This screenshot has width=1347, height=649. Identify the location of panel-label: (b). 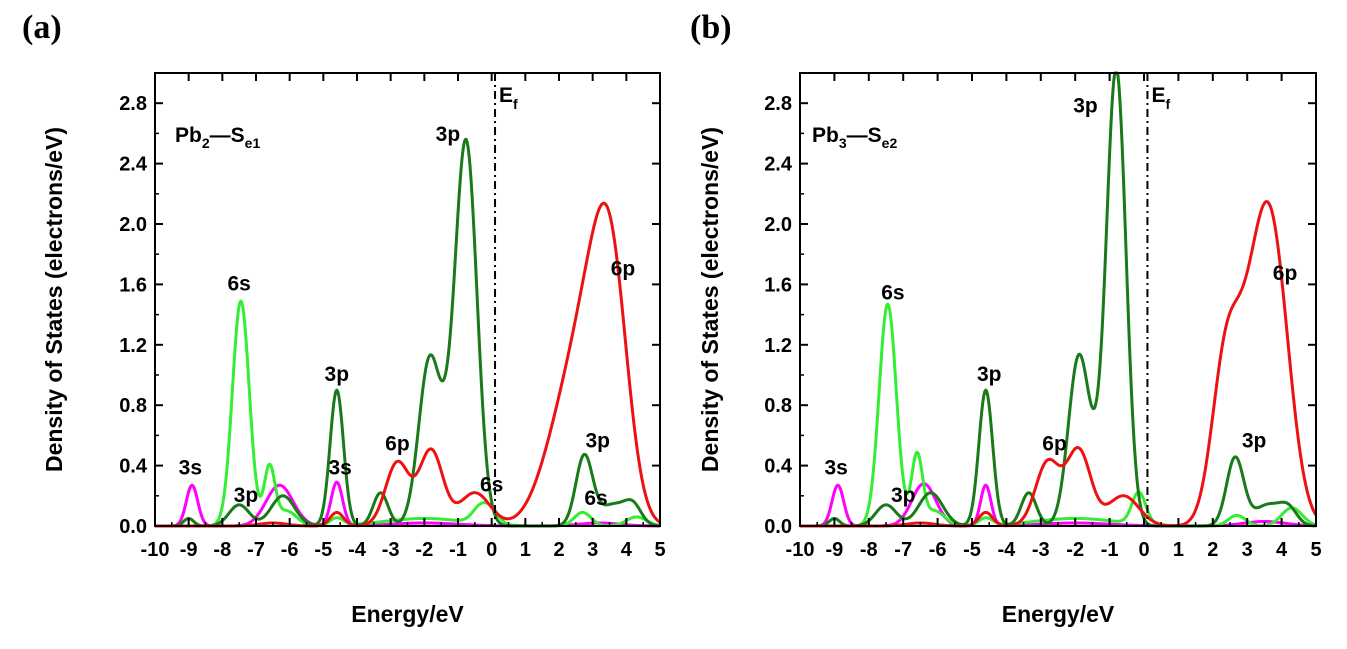
(711, 27).